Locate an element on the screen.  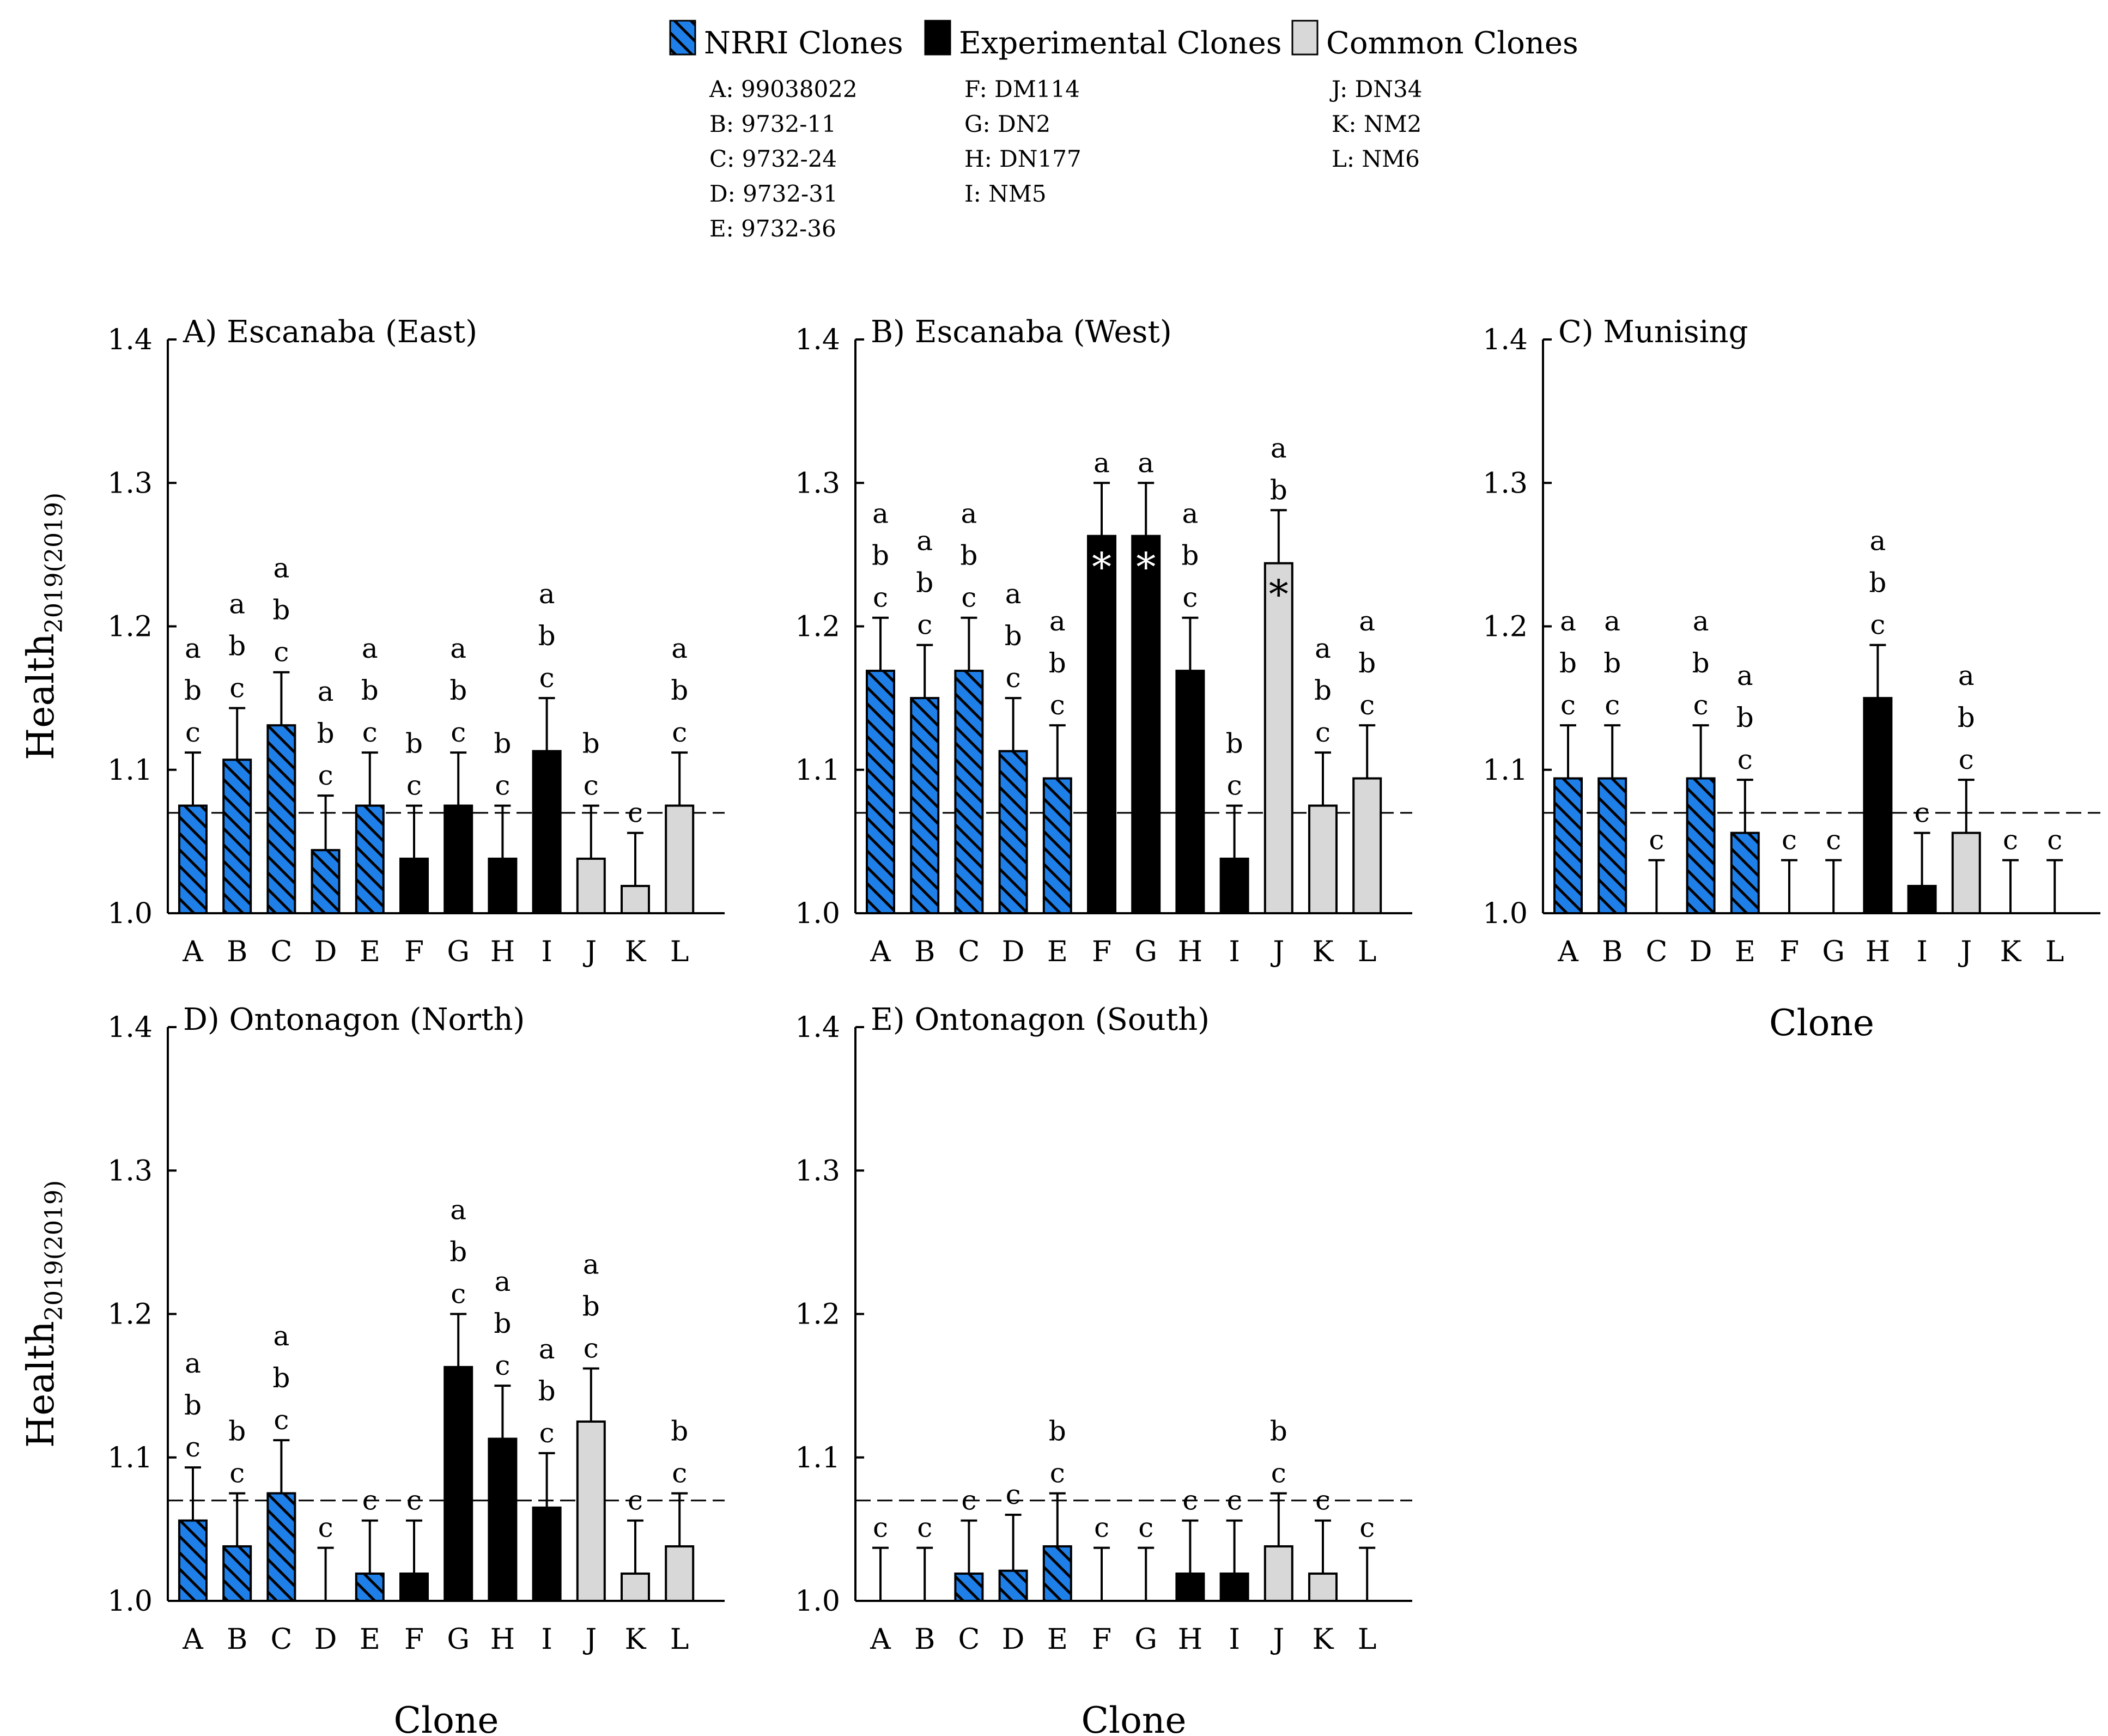
bar-G is located at coordinates (1146, 724).